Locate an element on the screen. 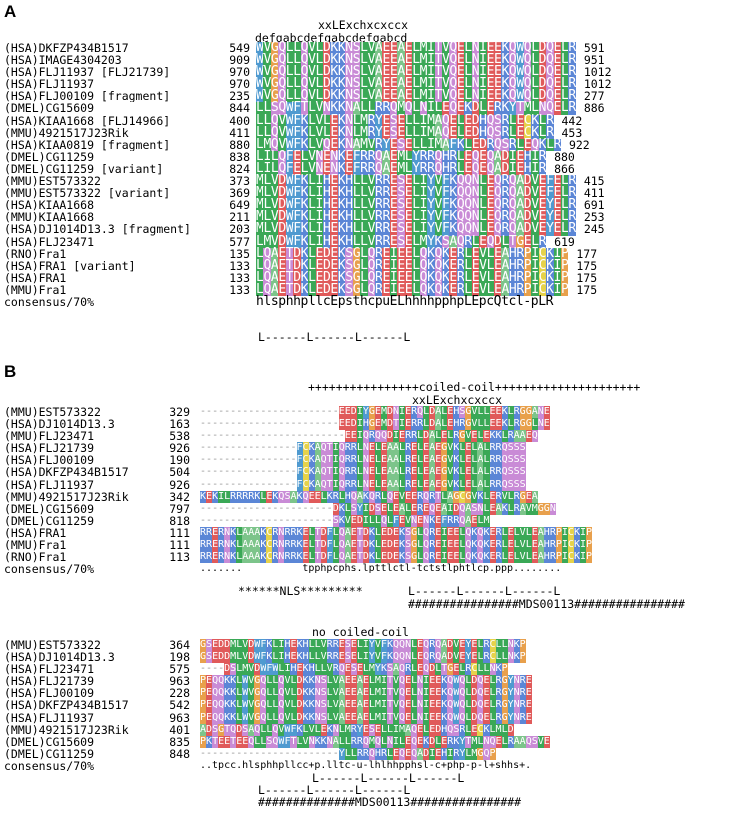 The height and width of the screenshot is (819, 743). residue: G is located at coordinates (444, 460).